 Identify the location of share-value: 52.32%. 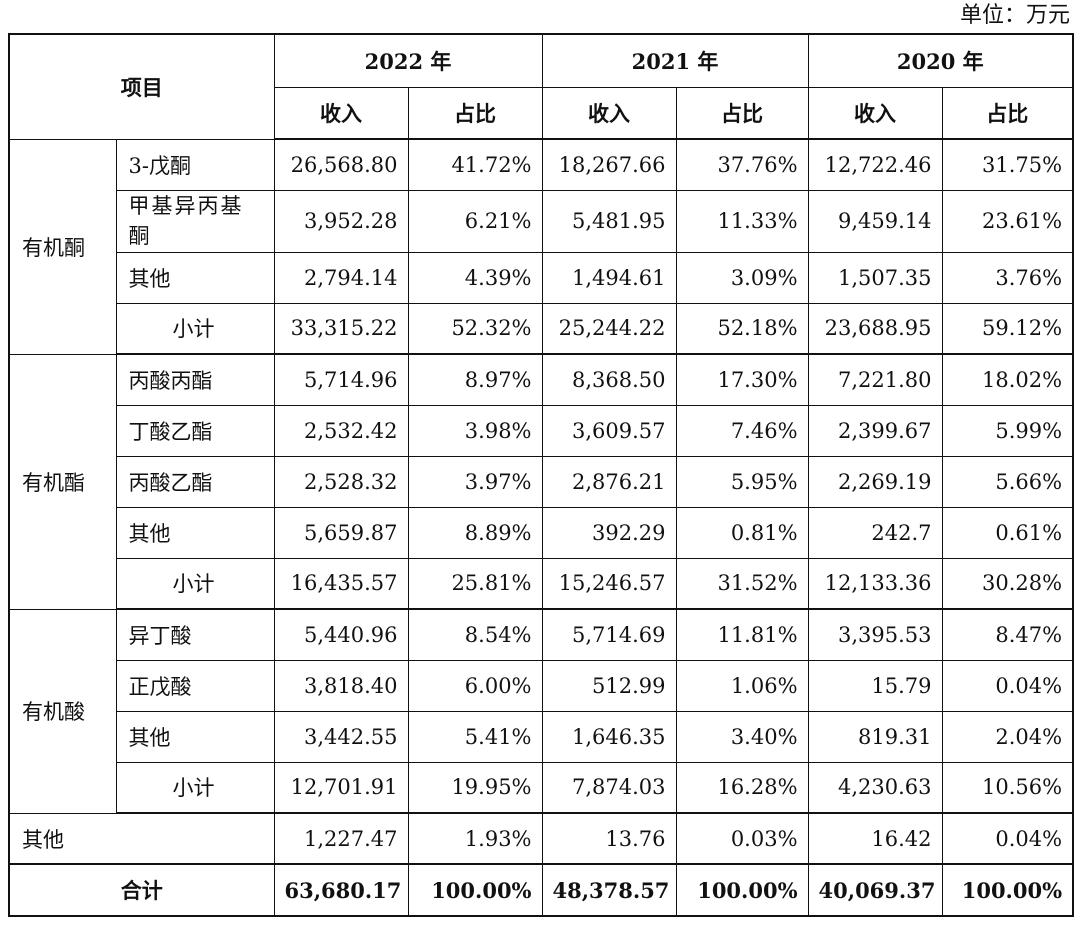
(475, 328).